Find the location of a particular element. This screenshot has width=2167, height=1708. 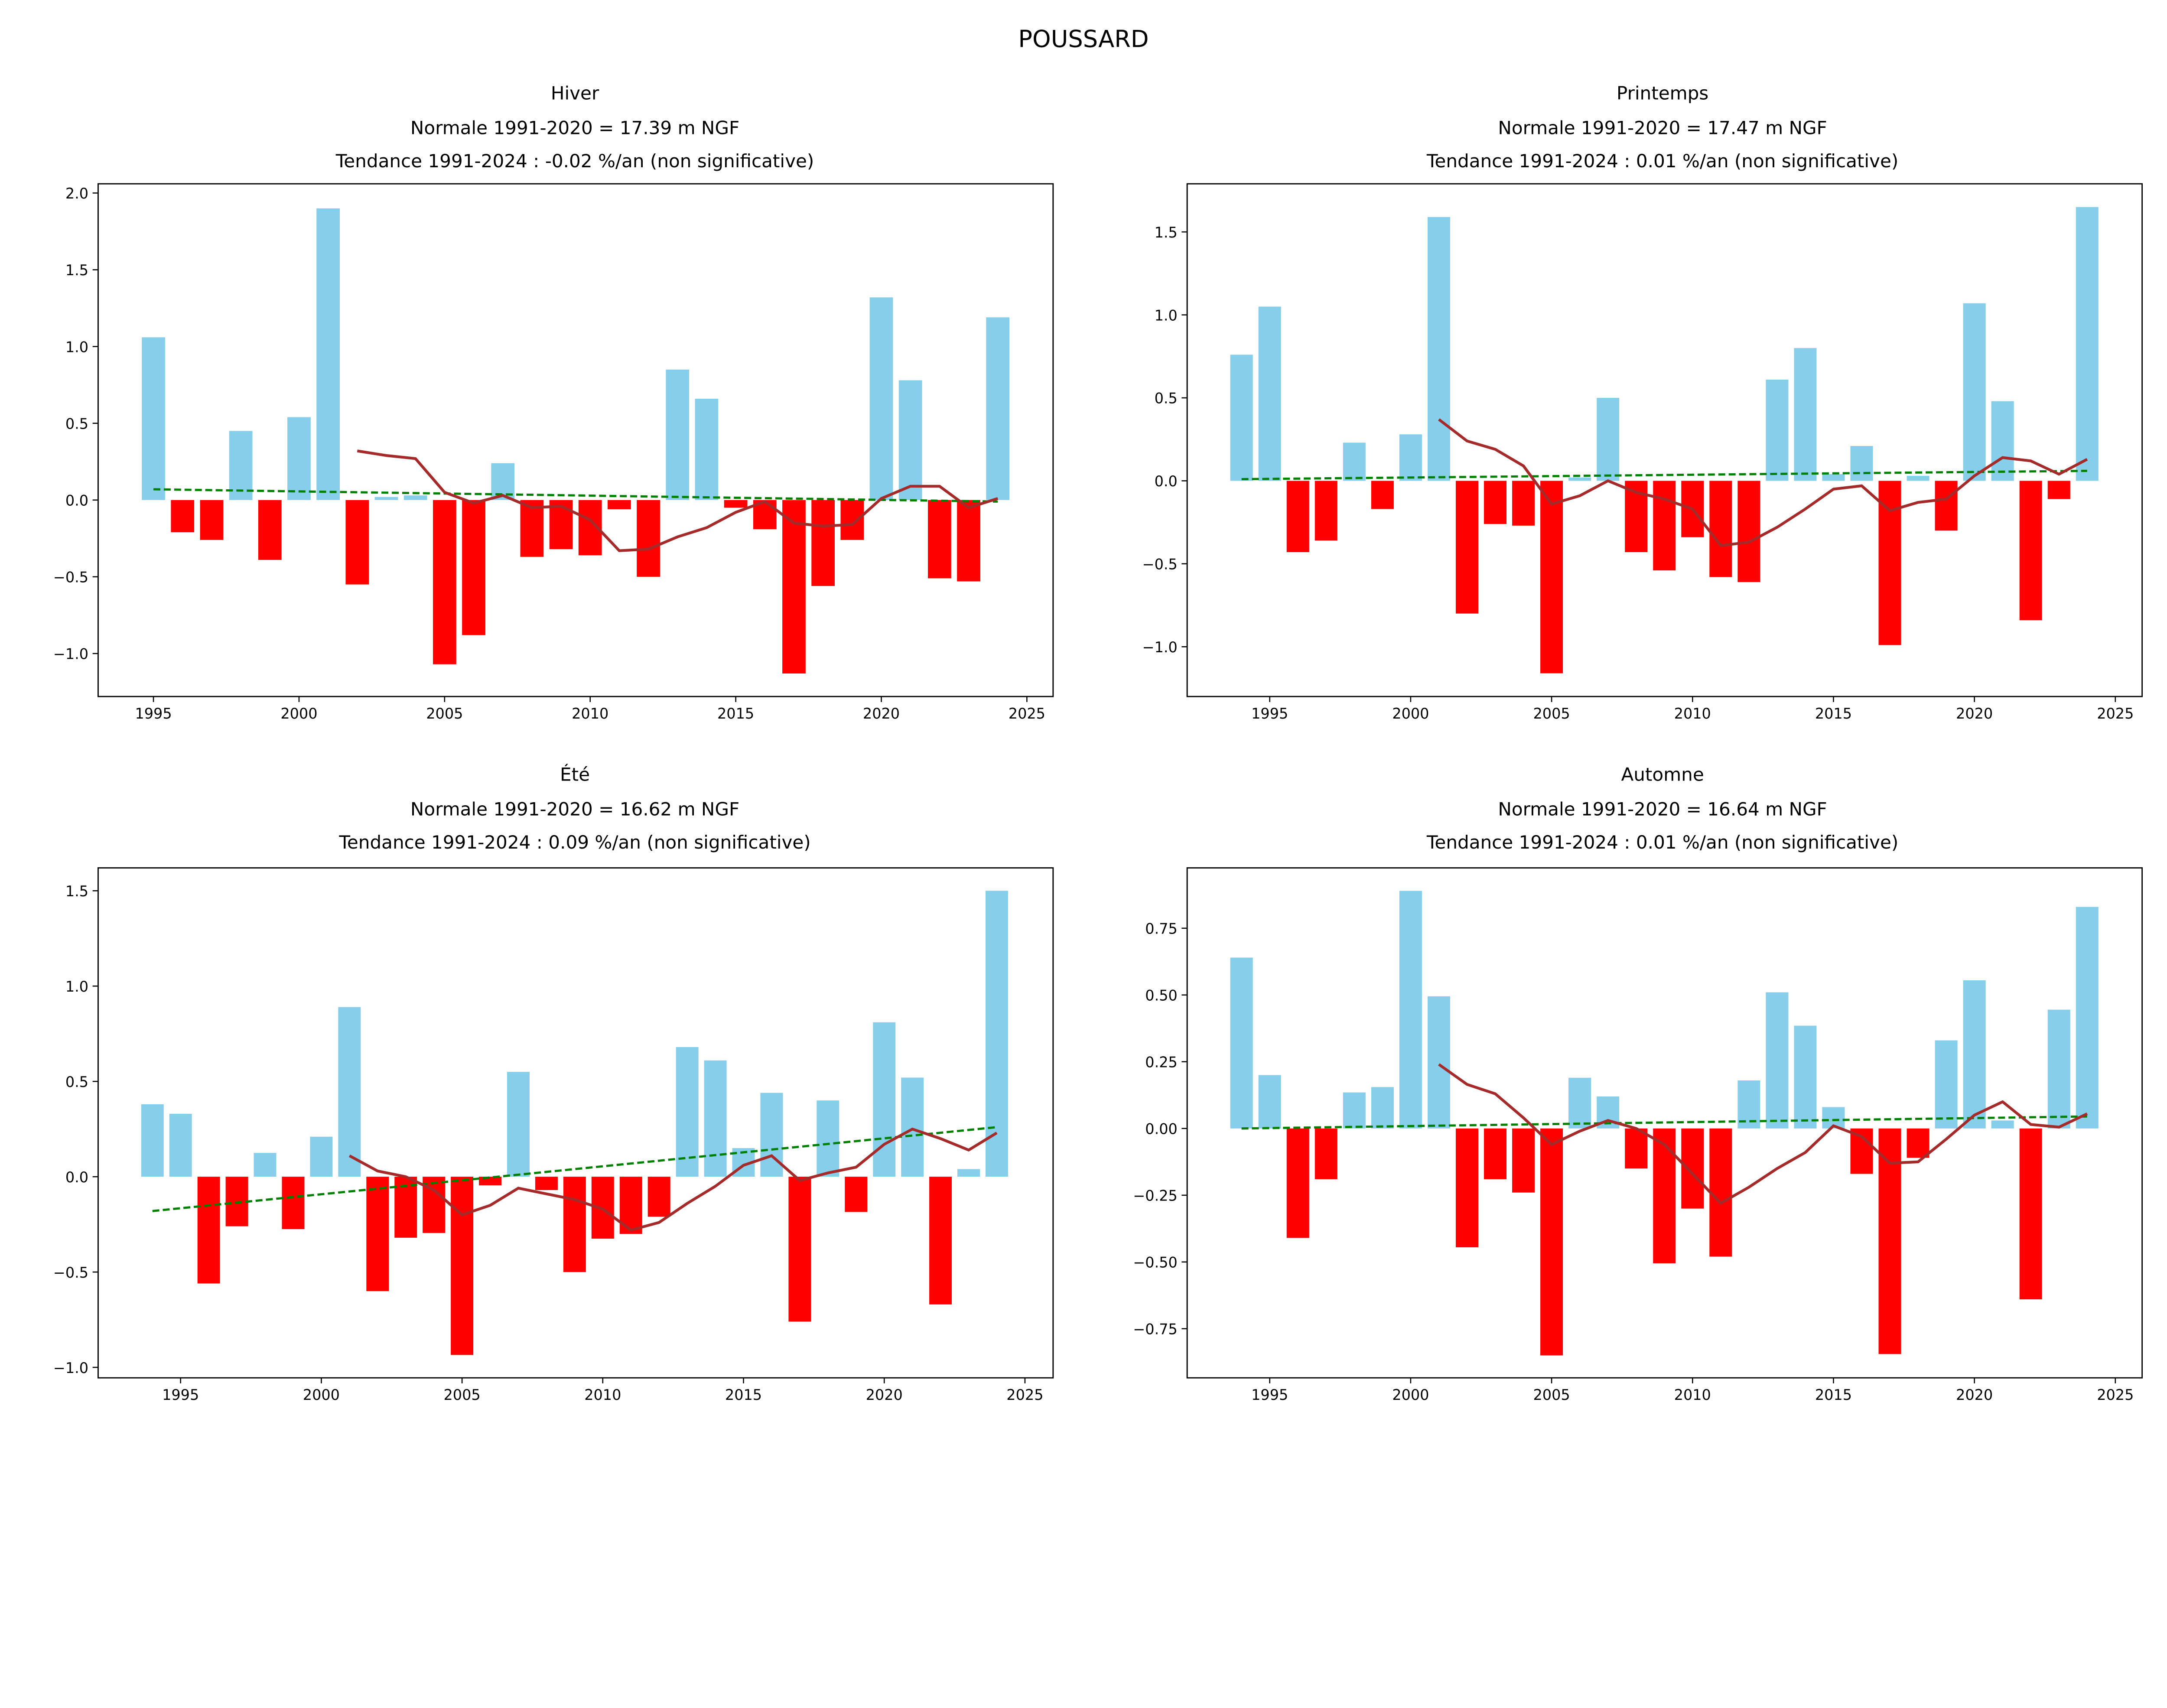

y-tick-label: −0.50 is located at coordinates (1155, 1262).